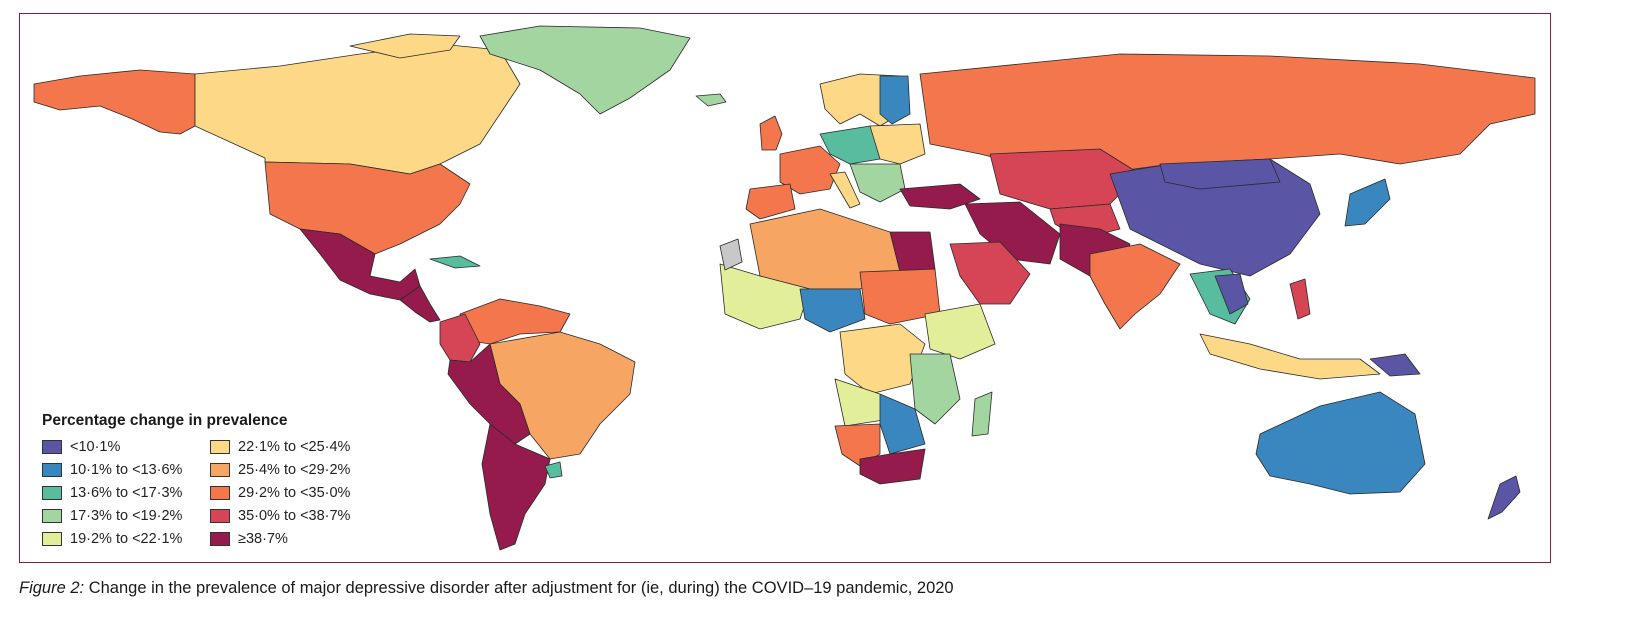 This screenshot has height=637, width=1649. What do you see at coordinates (1220, 174) in the screenshot?
I see `region-mongolia` at bounding box center [1220, 174].